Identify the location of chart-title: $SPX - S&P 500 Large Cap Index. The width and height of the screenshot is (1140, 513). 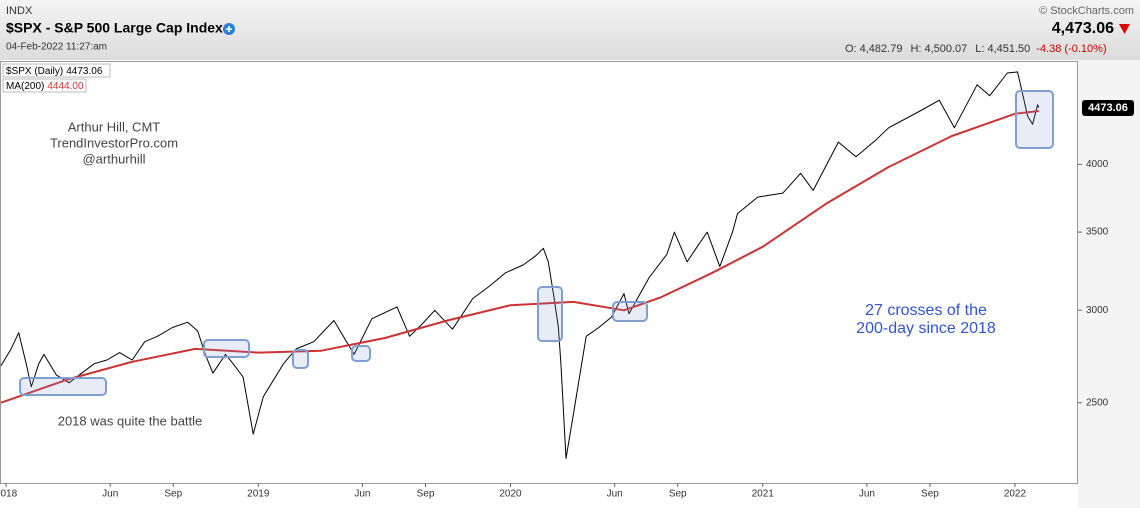
(114, 28).